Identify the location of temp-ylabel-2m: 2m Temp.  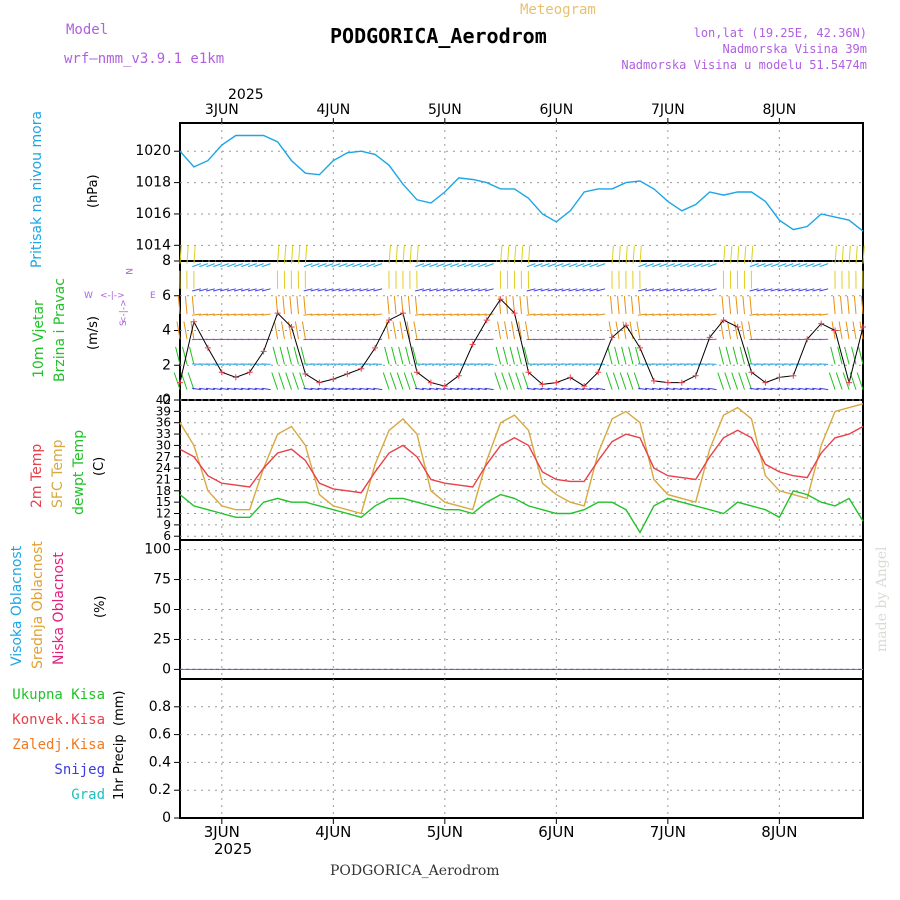
(37, 476).